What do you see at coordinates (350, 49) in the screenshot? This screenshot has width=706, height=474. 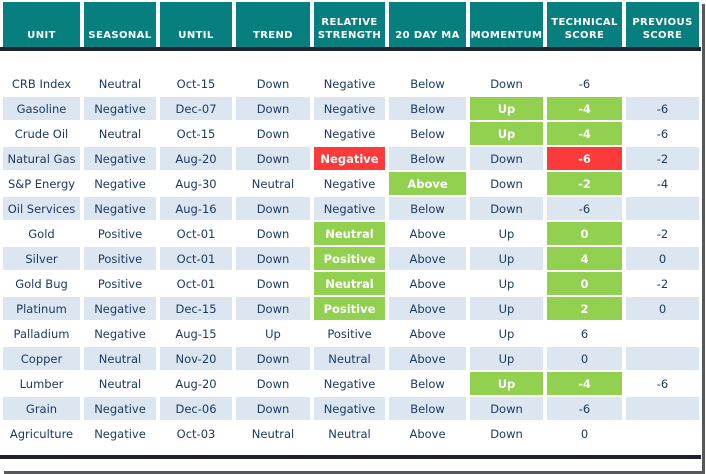 I see `header-divider-line` at bounding box center [350, 49].